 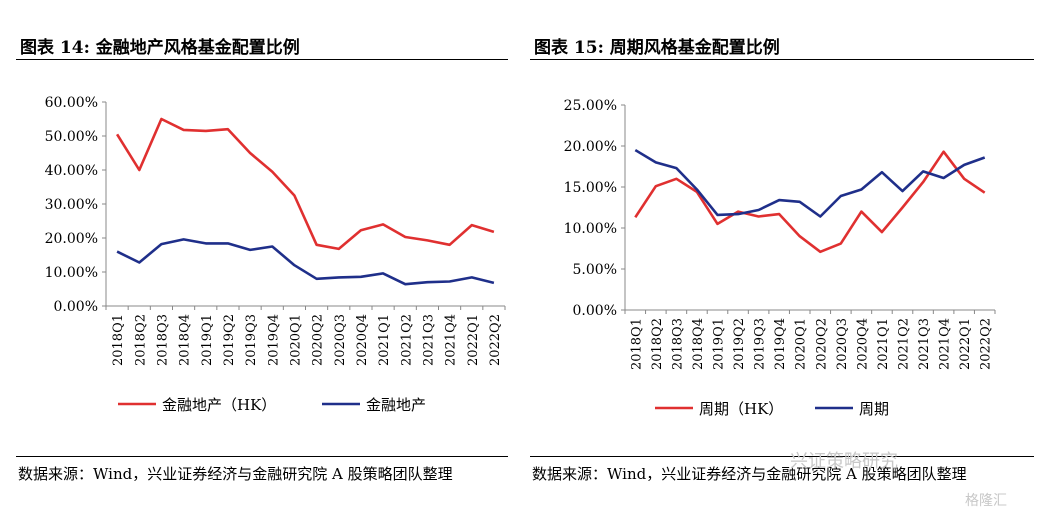 What do you see at coordinates (160, 48) in the screenshot?
I see `chart-title: 图表 14: 金融地产风格基金配置比例` at bounding box center [160, 48].